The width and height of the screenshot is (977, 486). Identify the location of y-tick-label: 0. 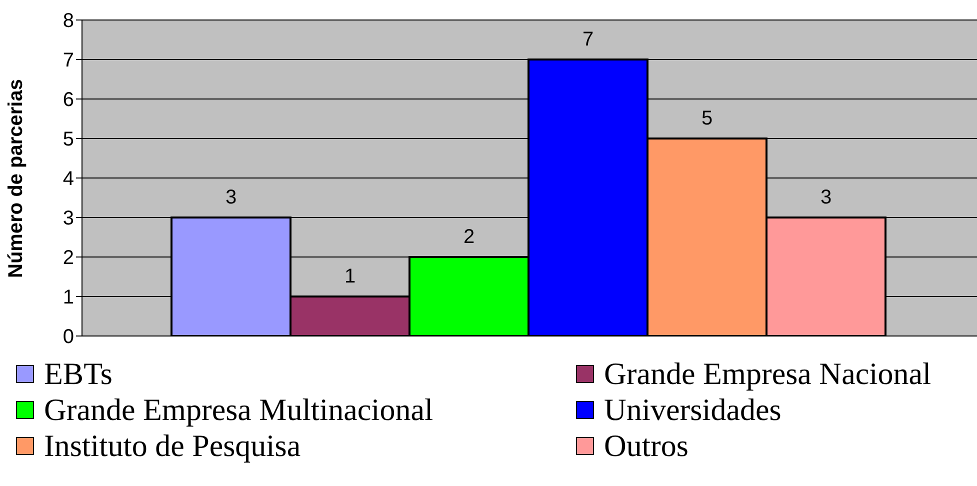
(68, 337).